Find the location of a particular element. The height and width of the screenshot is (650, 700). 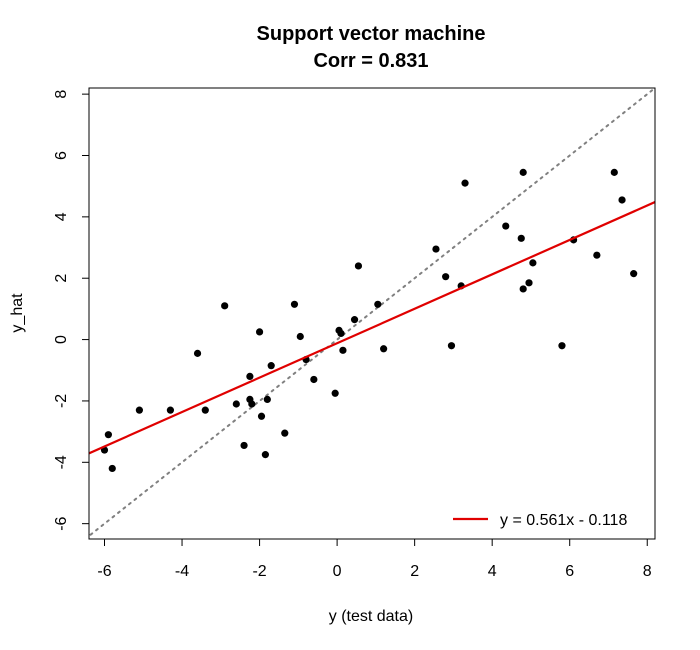

y-tick-label: -6 is located at coordinates (61, 523).